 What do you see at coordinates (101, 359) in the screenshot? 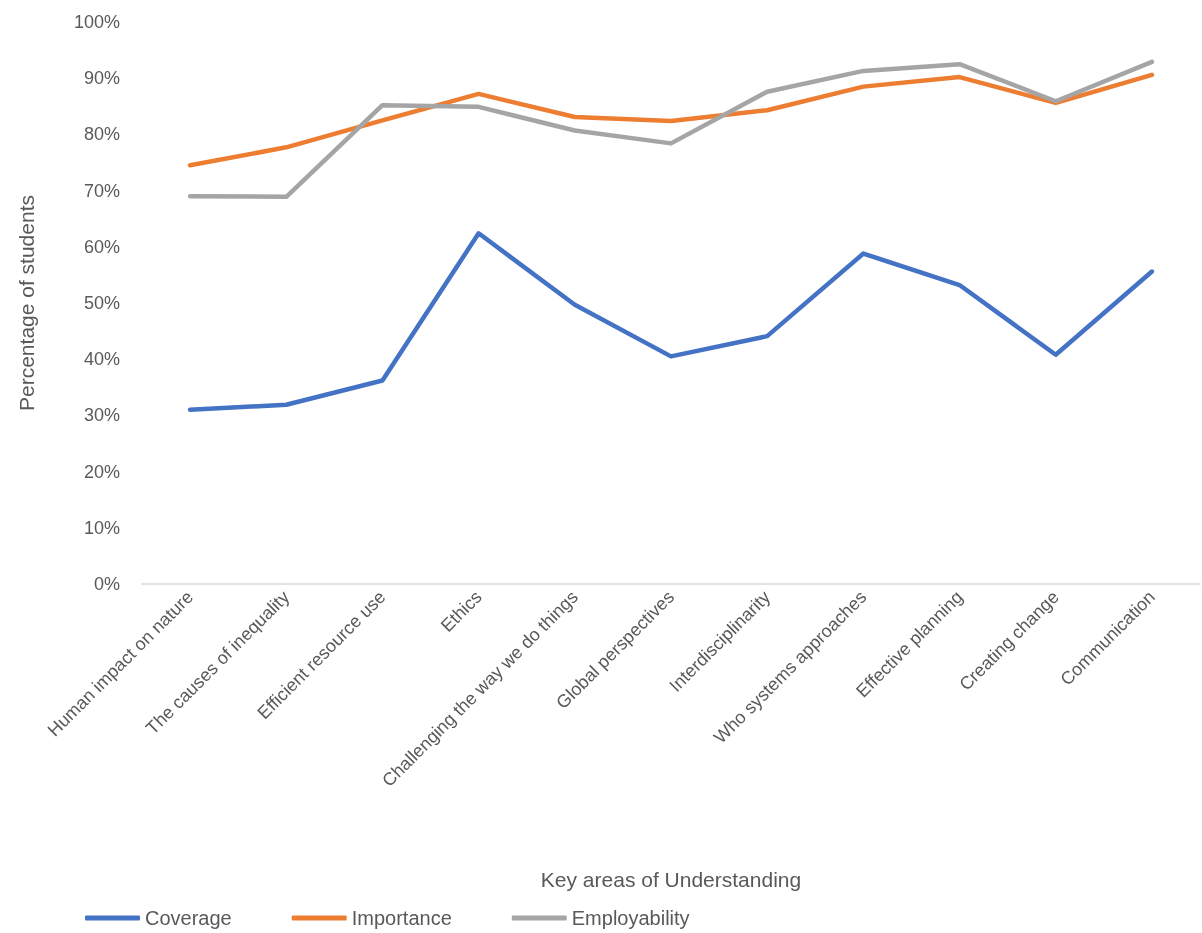
I see `y-tick-label: 40%` at bounding box center [101, 359].